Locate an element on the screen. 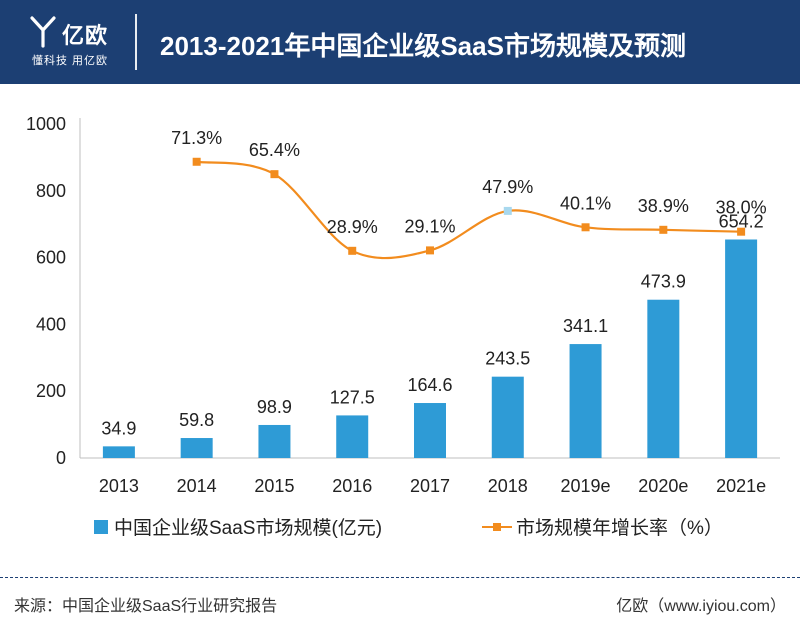 Image resolution: width=800 pixels, height=625 pixels. bar-value-label: 98.9 is located at coordinates (274, 407).